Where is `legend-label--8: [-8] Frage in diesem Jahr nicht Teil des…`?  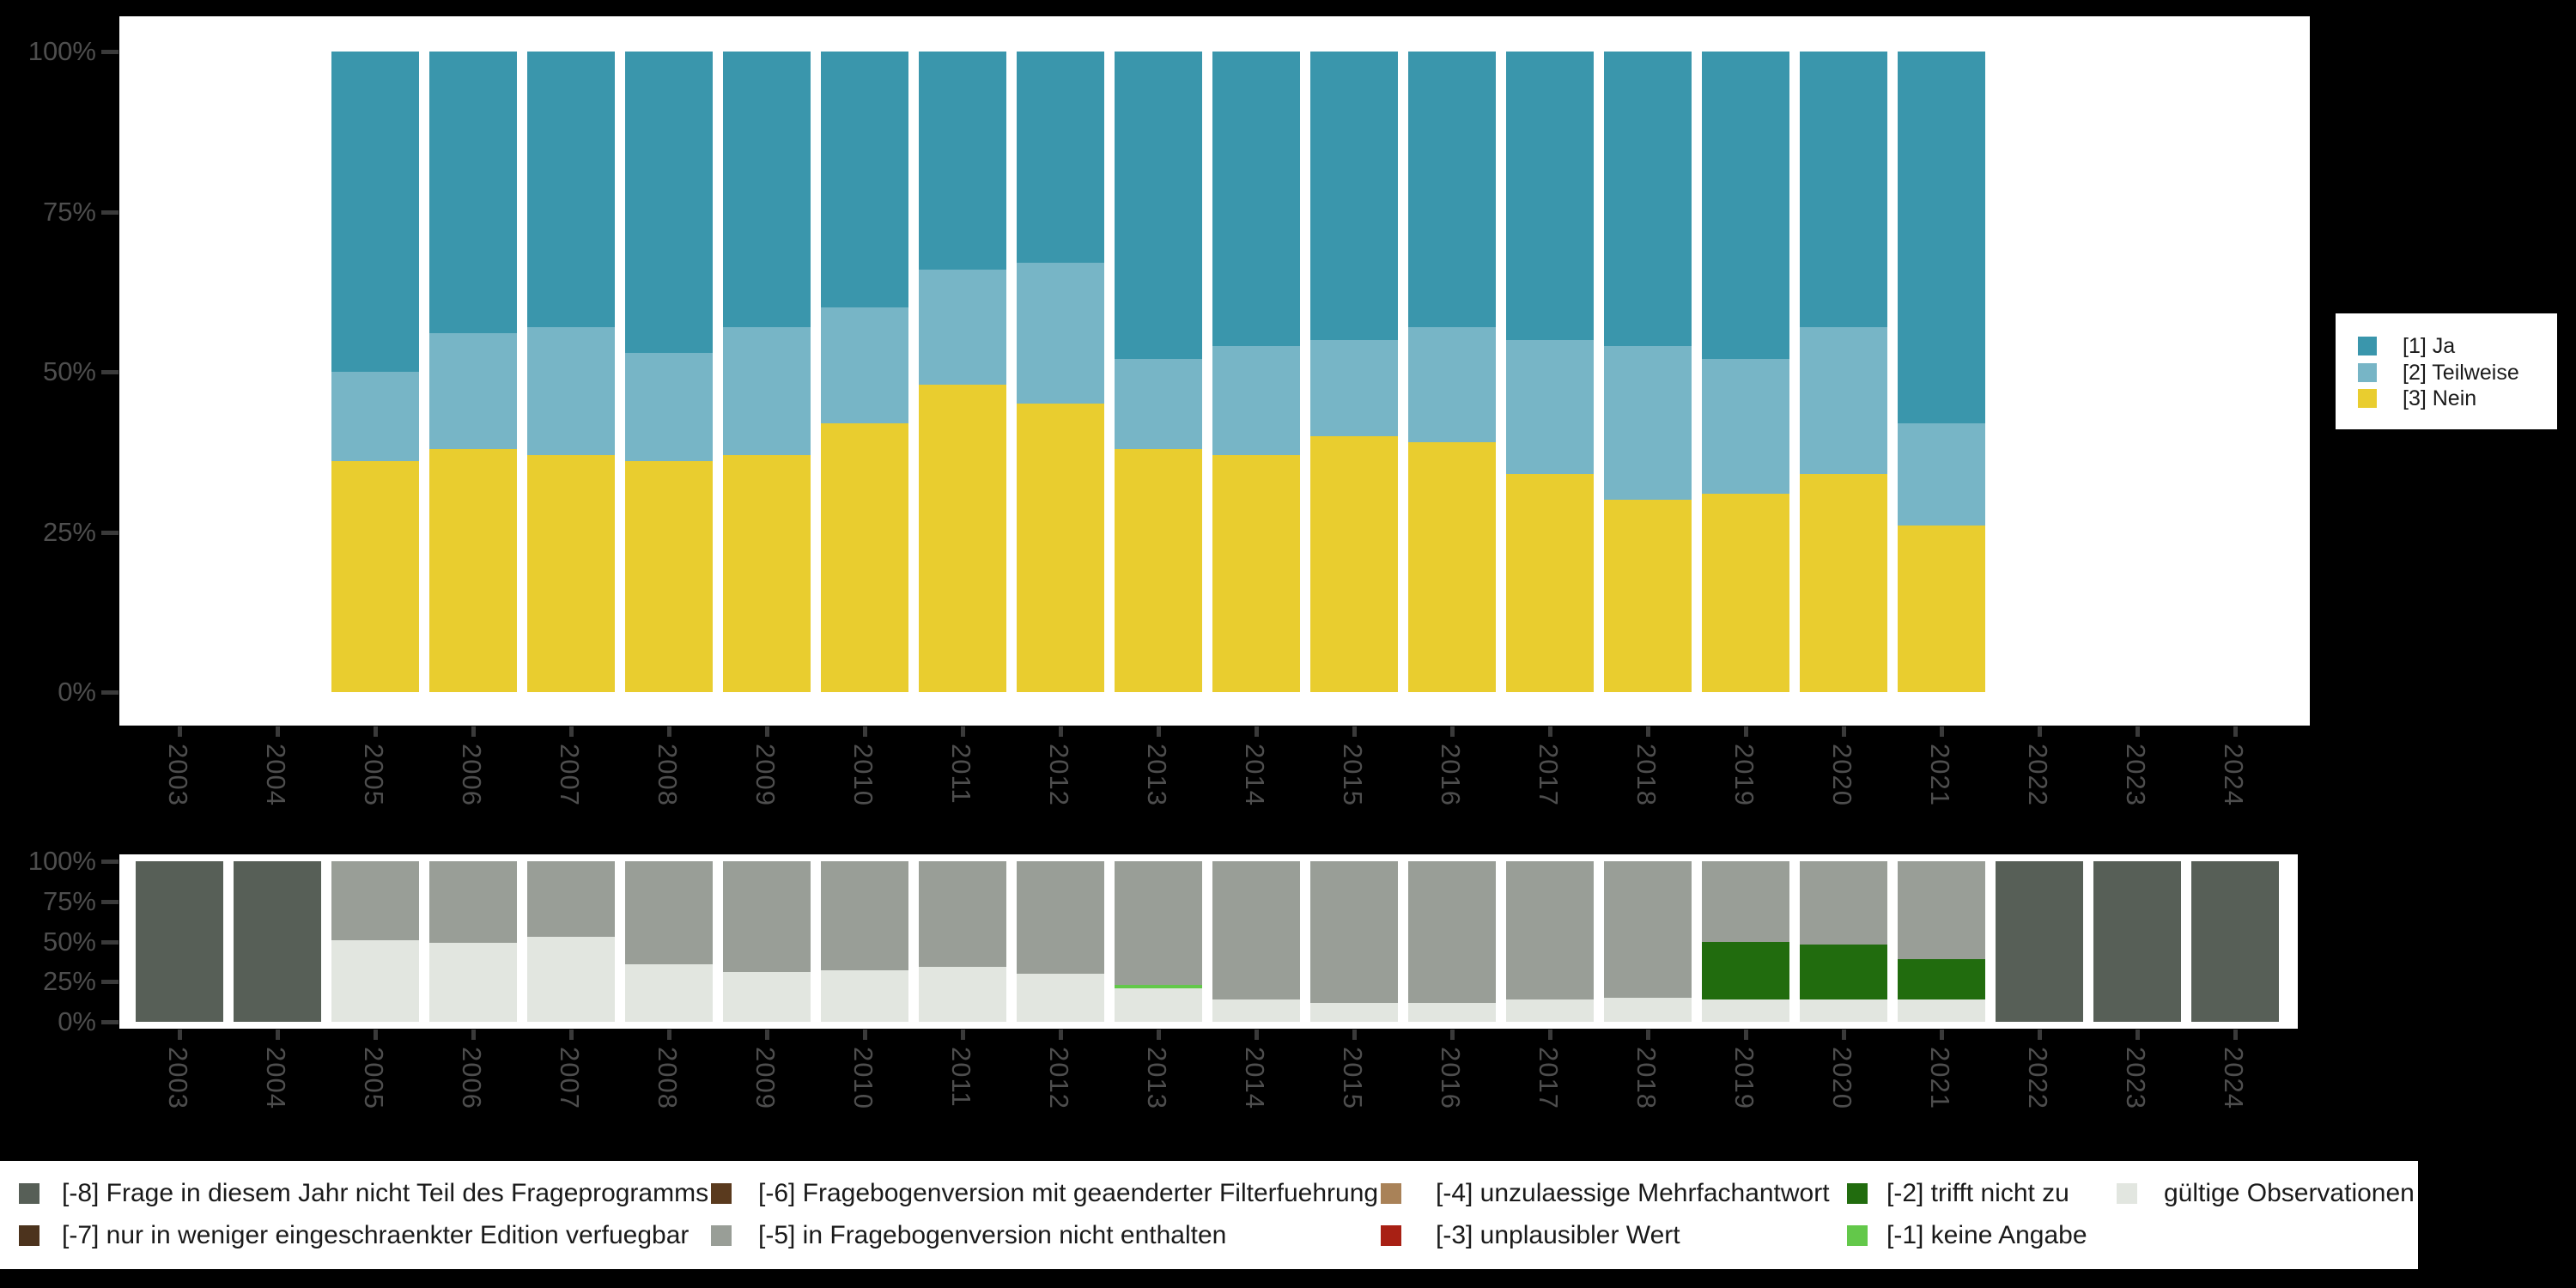
legend-label--8: [-8] Frage in diesem Jahr nicht Teil des… is located at coordinates (386, 1193).